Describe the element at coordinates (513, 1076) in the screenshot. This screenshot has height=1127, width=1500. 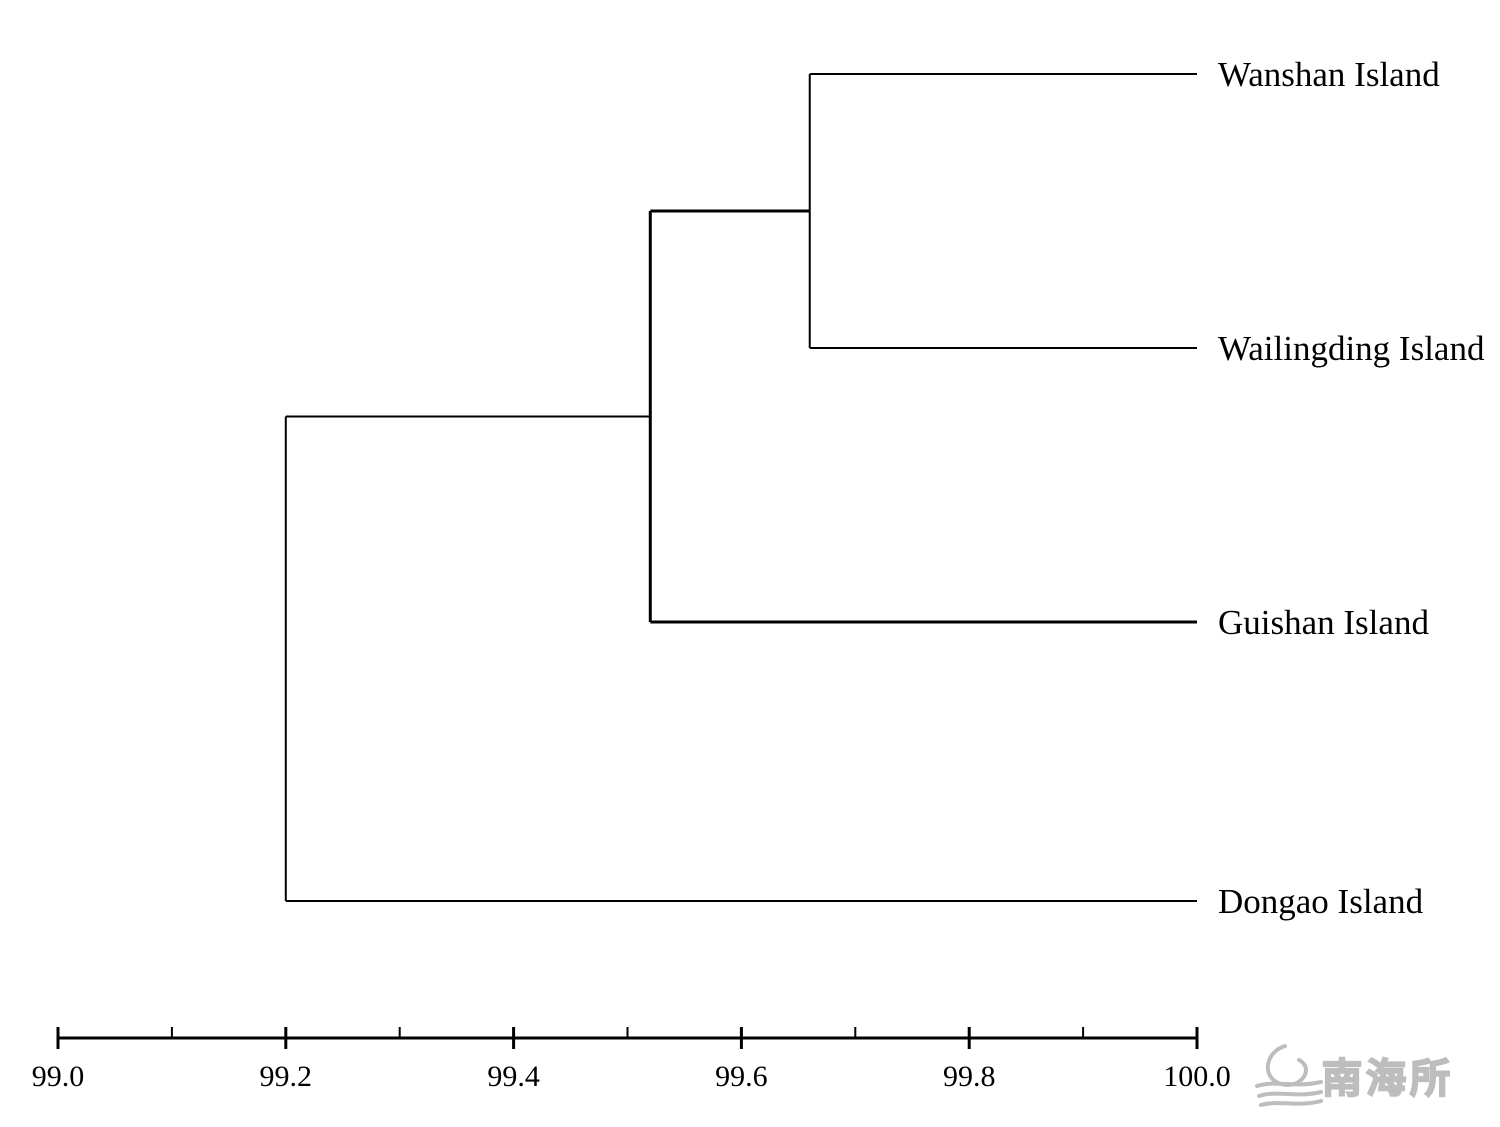
I see `tick-label: 99.4` at that location.